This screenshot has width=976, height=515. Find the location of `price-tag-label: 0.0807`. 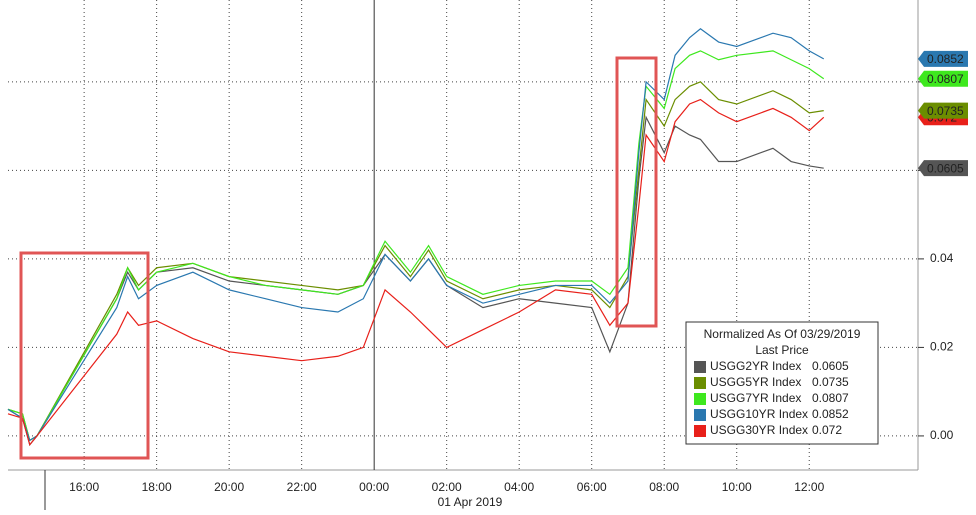

price-tag-label: 0.0807 is located at coordinates (945, 79).